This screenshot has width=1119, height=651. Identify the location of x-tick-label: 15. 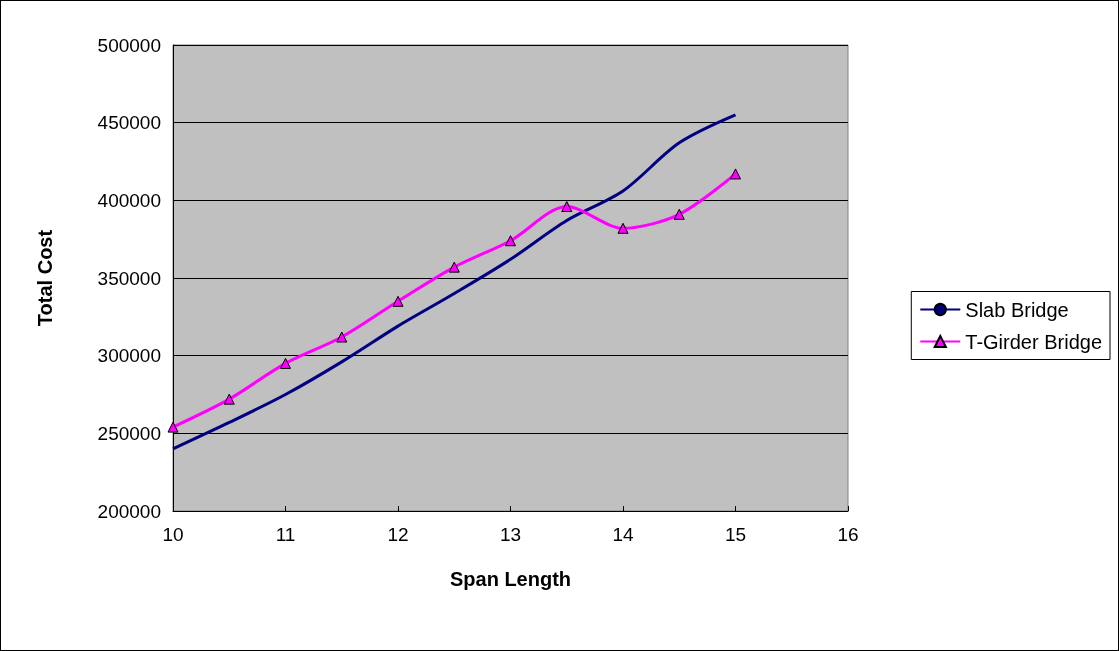
(735, 534).